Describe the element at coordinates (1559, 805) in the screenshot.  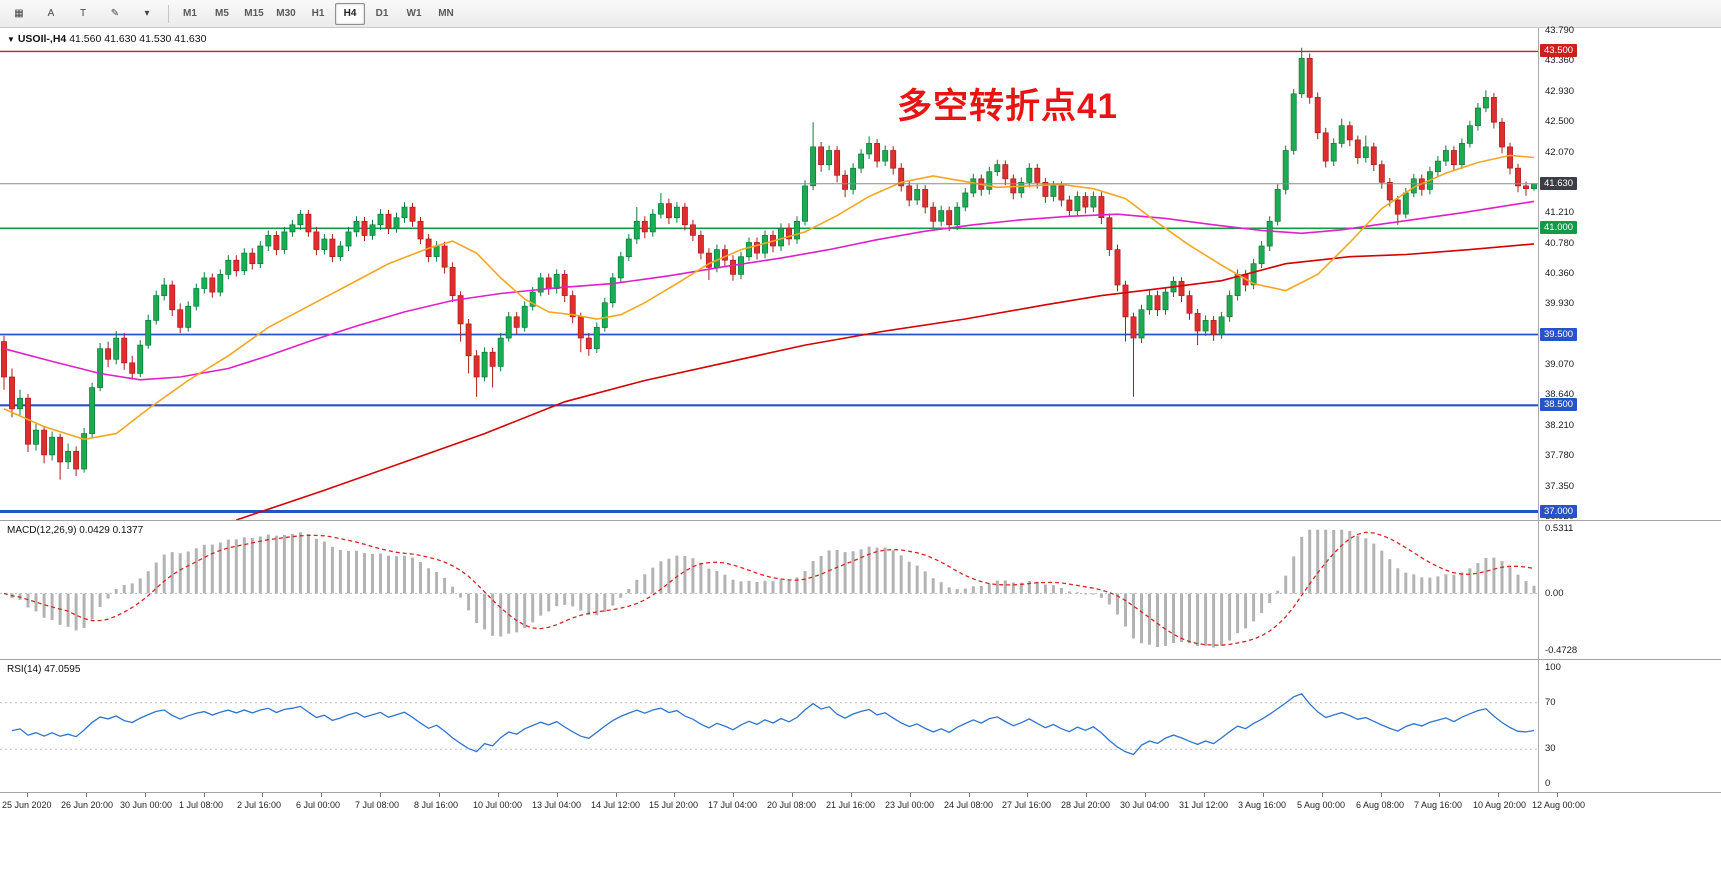
I see `time-axis-label: 12 Aug 00:00` at that location.